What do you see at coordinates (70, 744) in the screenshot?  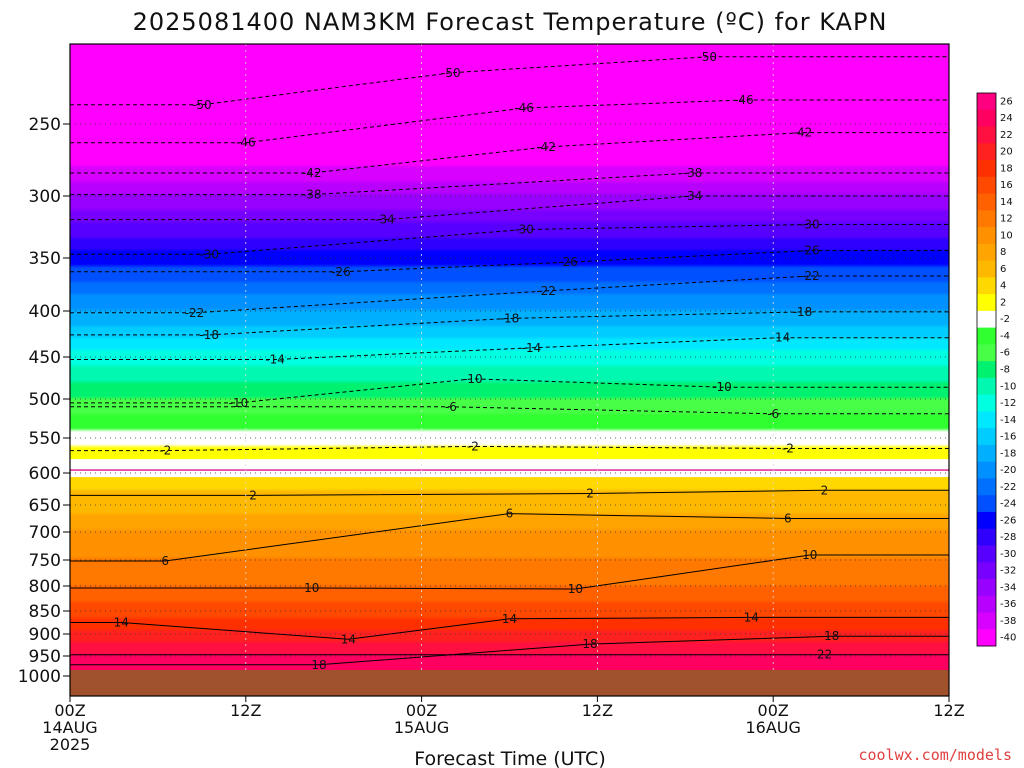 I see `x-tick-label: 2025` at bounding box center [70, 744].